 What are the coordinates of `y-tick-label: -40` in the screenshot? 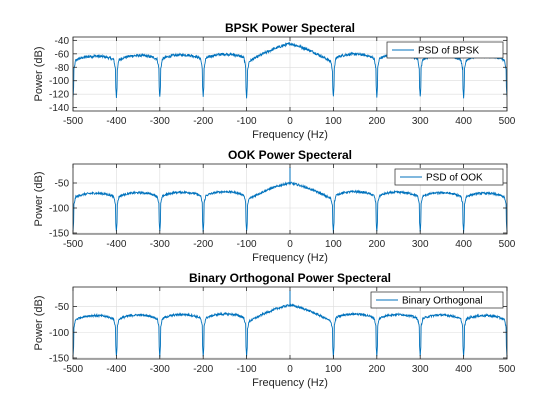 It's located at (62, 41).